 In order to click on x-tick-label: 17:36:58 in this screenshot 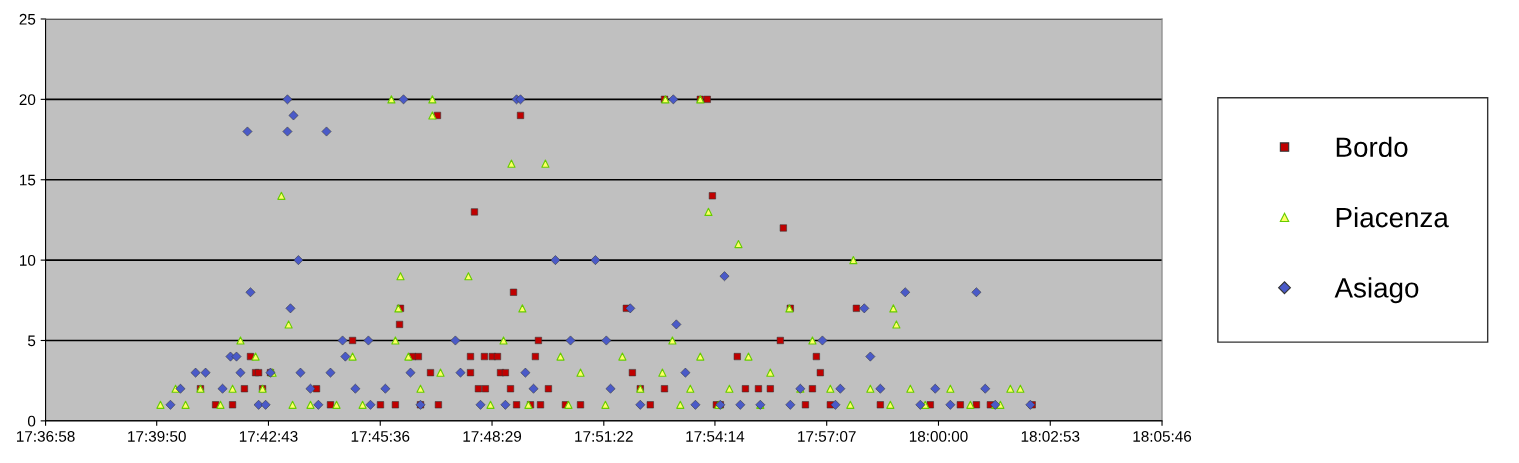, I will do `click(46, 436)`.